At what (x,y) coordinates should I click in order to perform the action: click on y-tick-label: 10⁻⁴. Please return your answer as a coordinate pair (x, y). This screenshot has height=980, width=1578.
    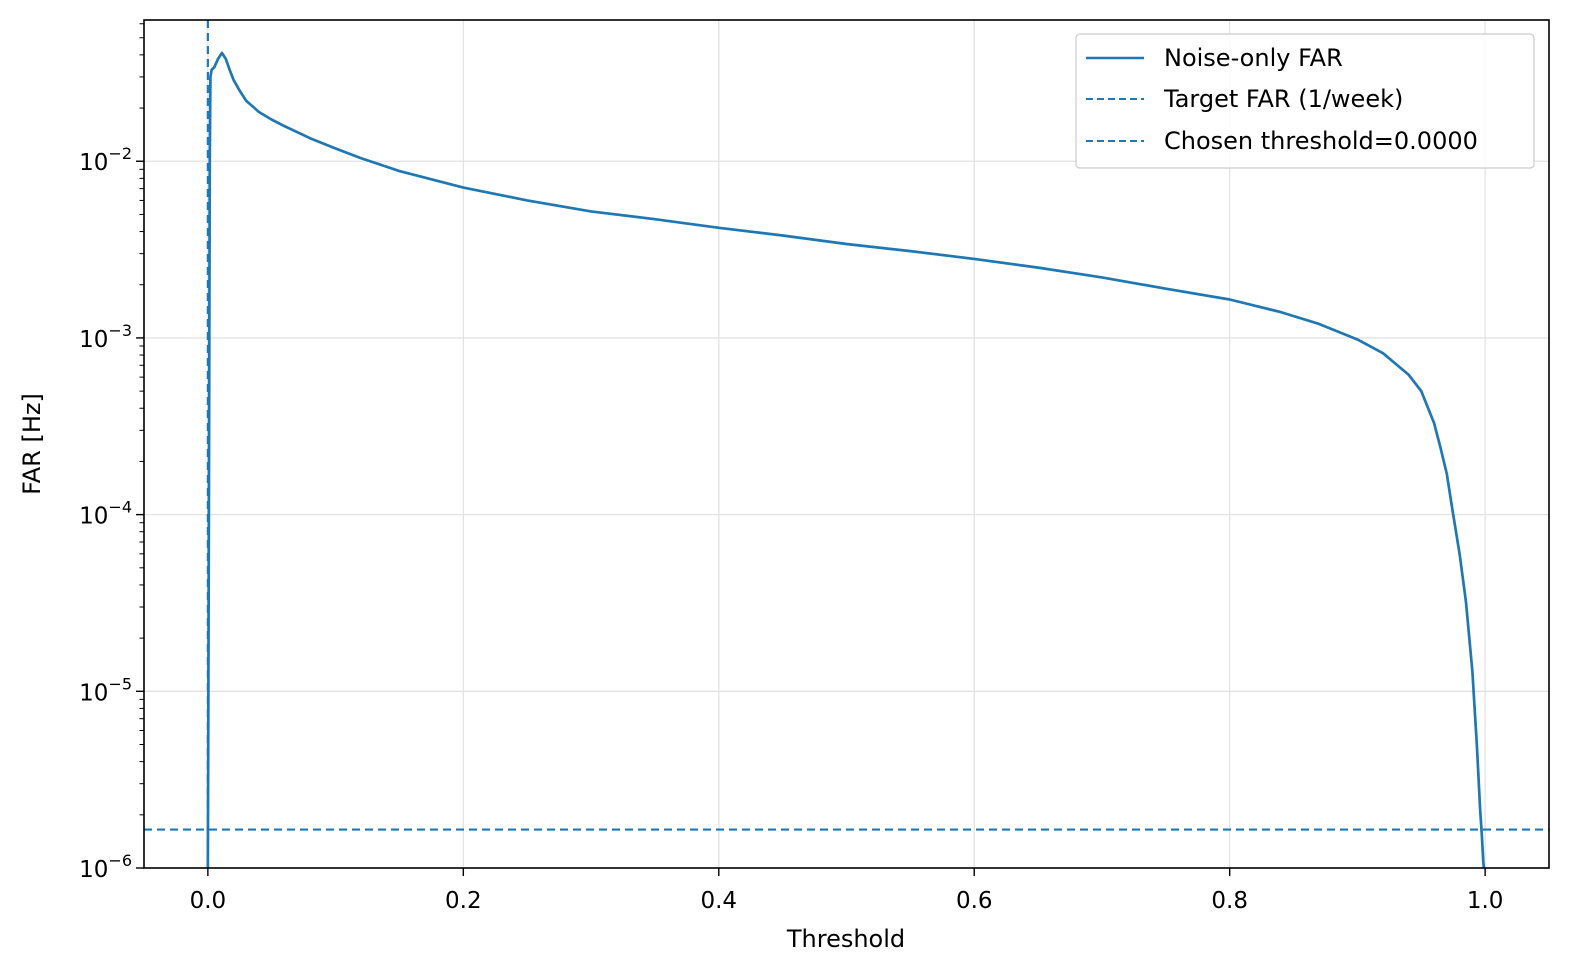
    Looking at the image, I should click on (105, 514).